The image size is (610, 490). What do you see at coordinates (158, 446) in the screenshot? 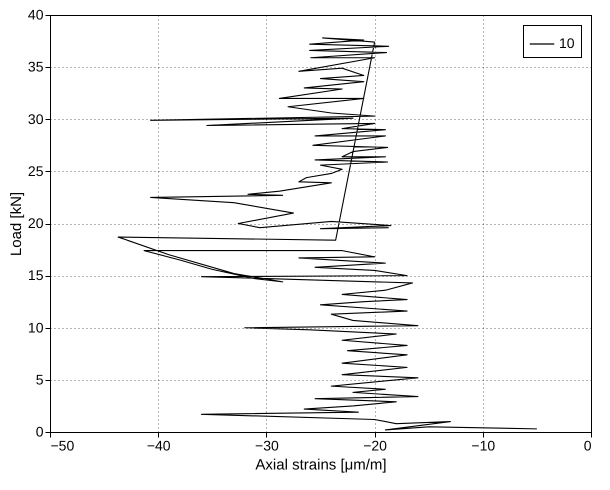
I see `x-tick-label: −40` at bounding box center [158, 446].